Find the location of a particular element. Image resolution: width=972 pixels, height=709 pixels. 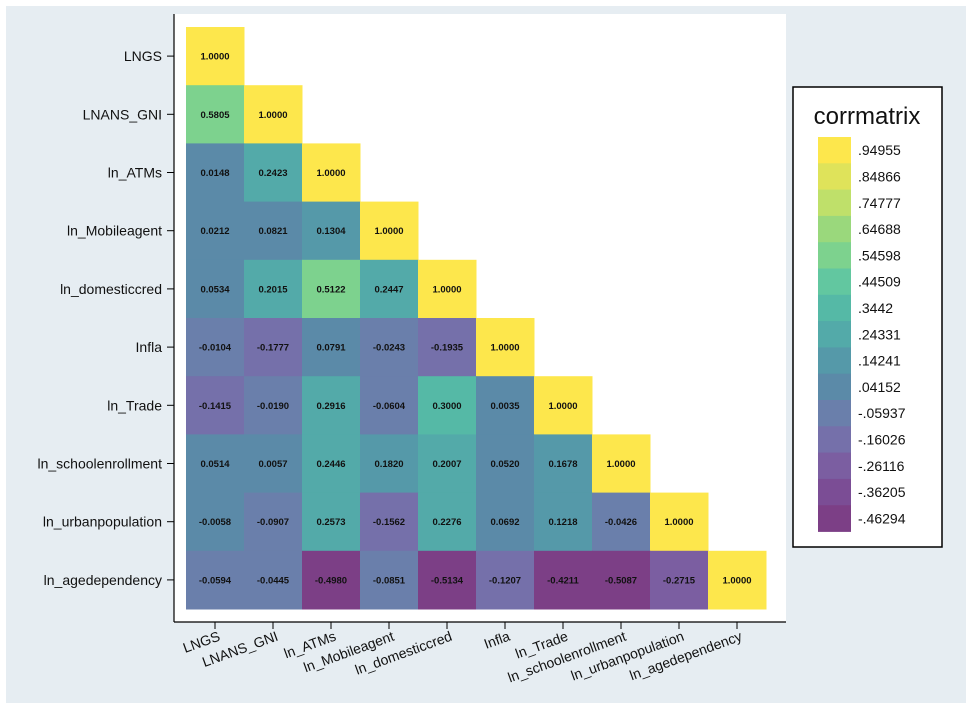

heatmap-cell-ln-urbanpopulation-ln-schoolenrollment is located at coordinates (621, 522).